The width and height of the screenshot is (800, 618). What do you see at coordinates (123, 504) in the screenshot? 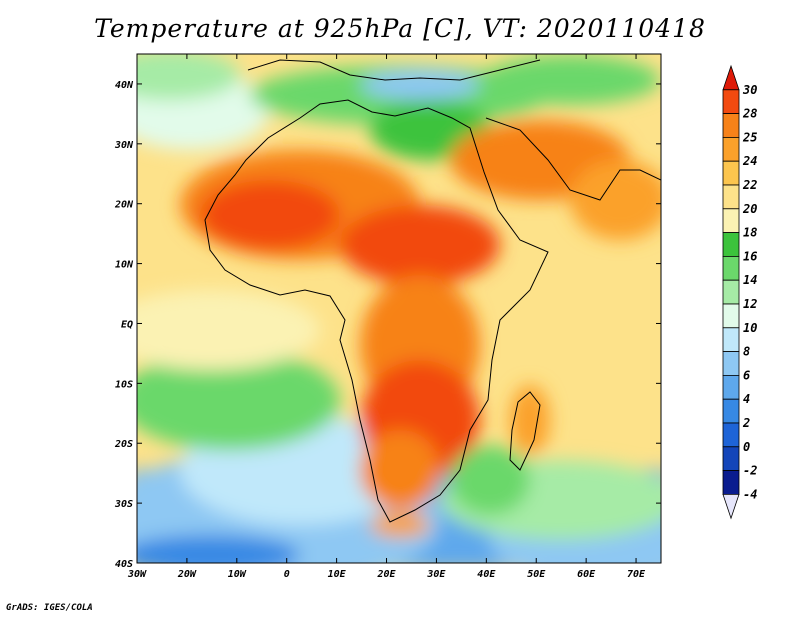
I see `y-tick-label: 30S` at bounding box center [123, 504].